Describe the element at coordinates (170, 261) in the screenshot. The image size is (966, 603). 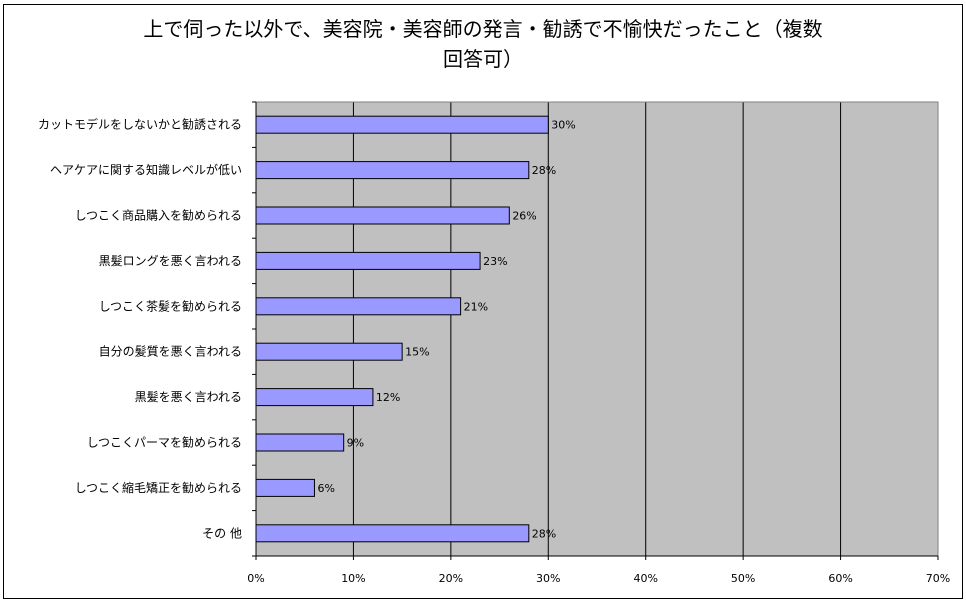
I see `category-label: 黒髪ロングを悪く言われる` at that location.